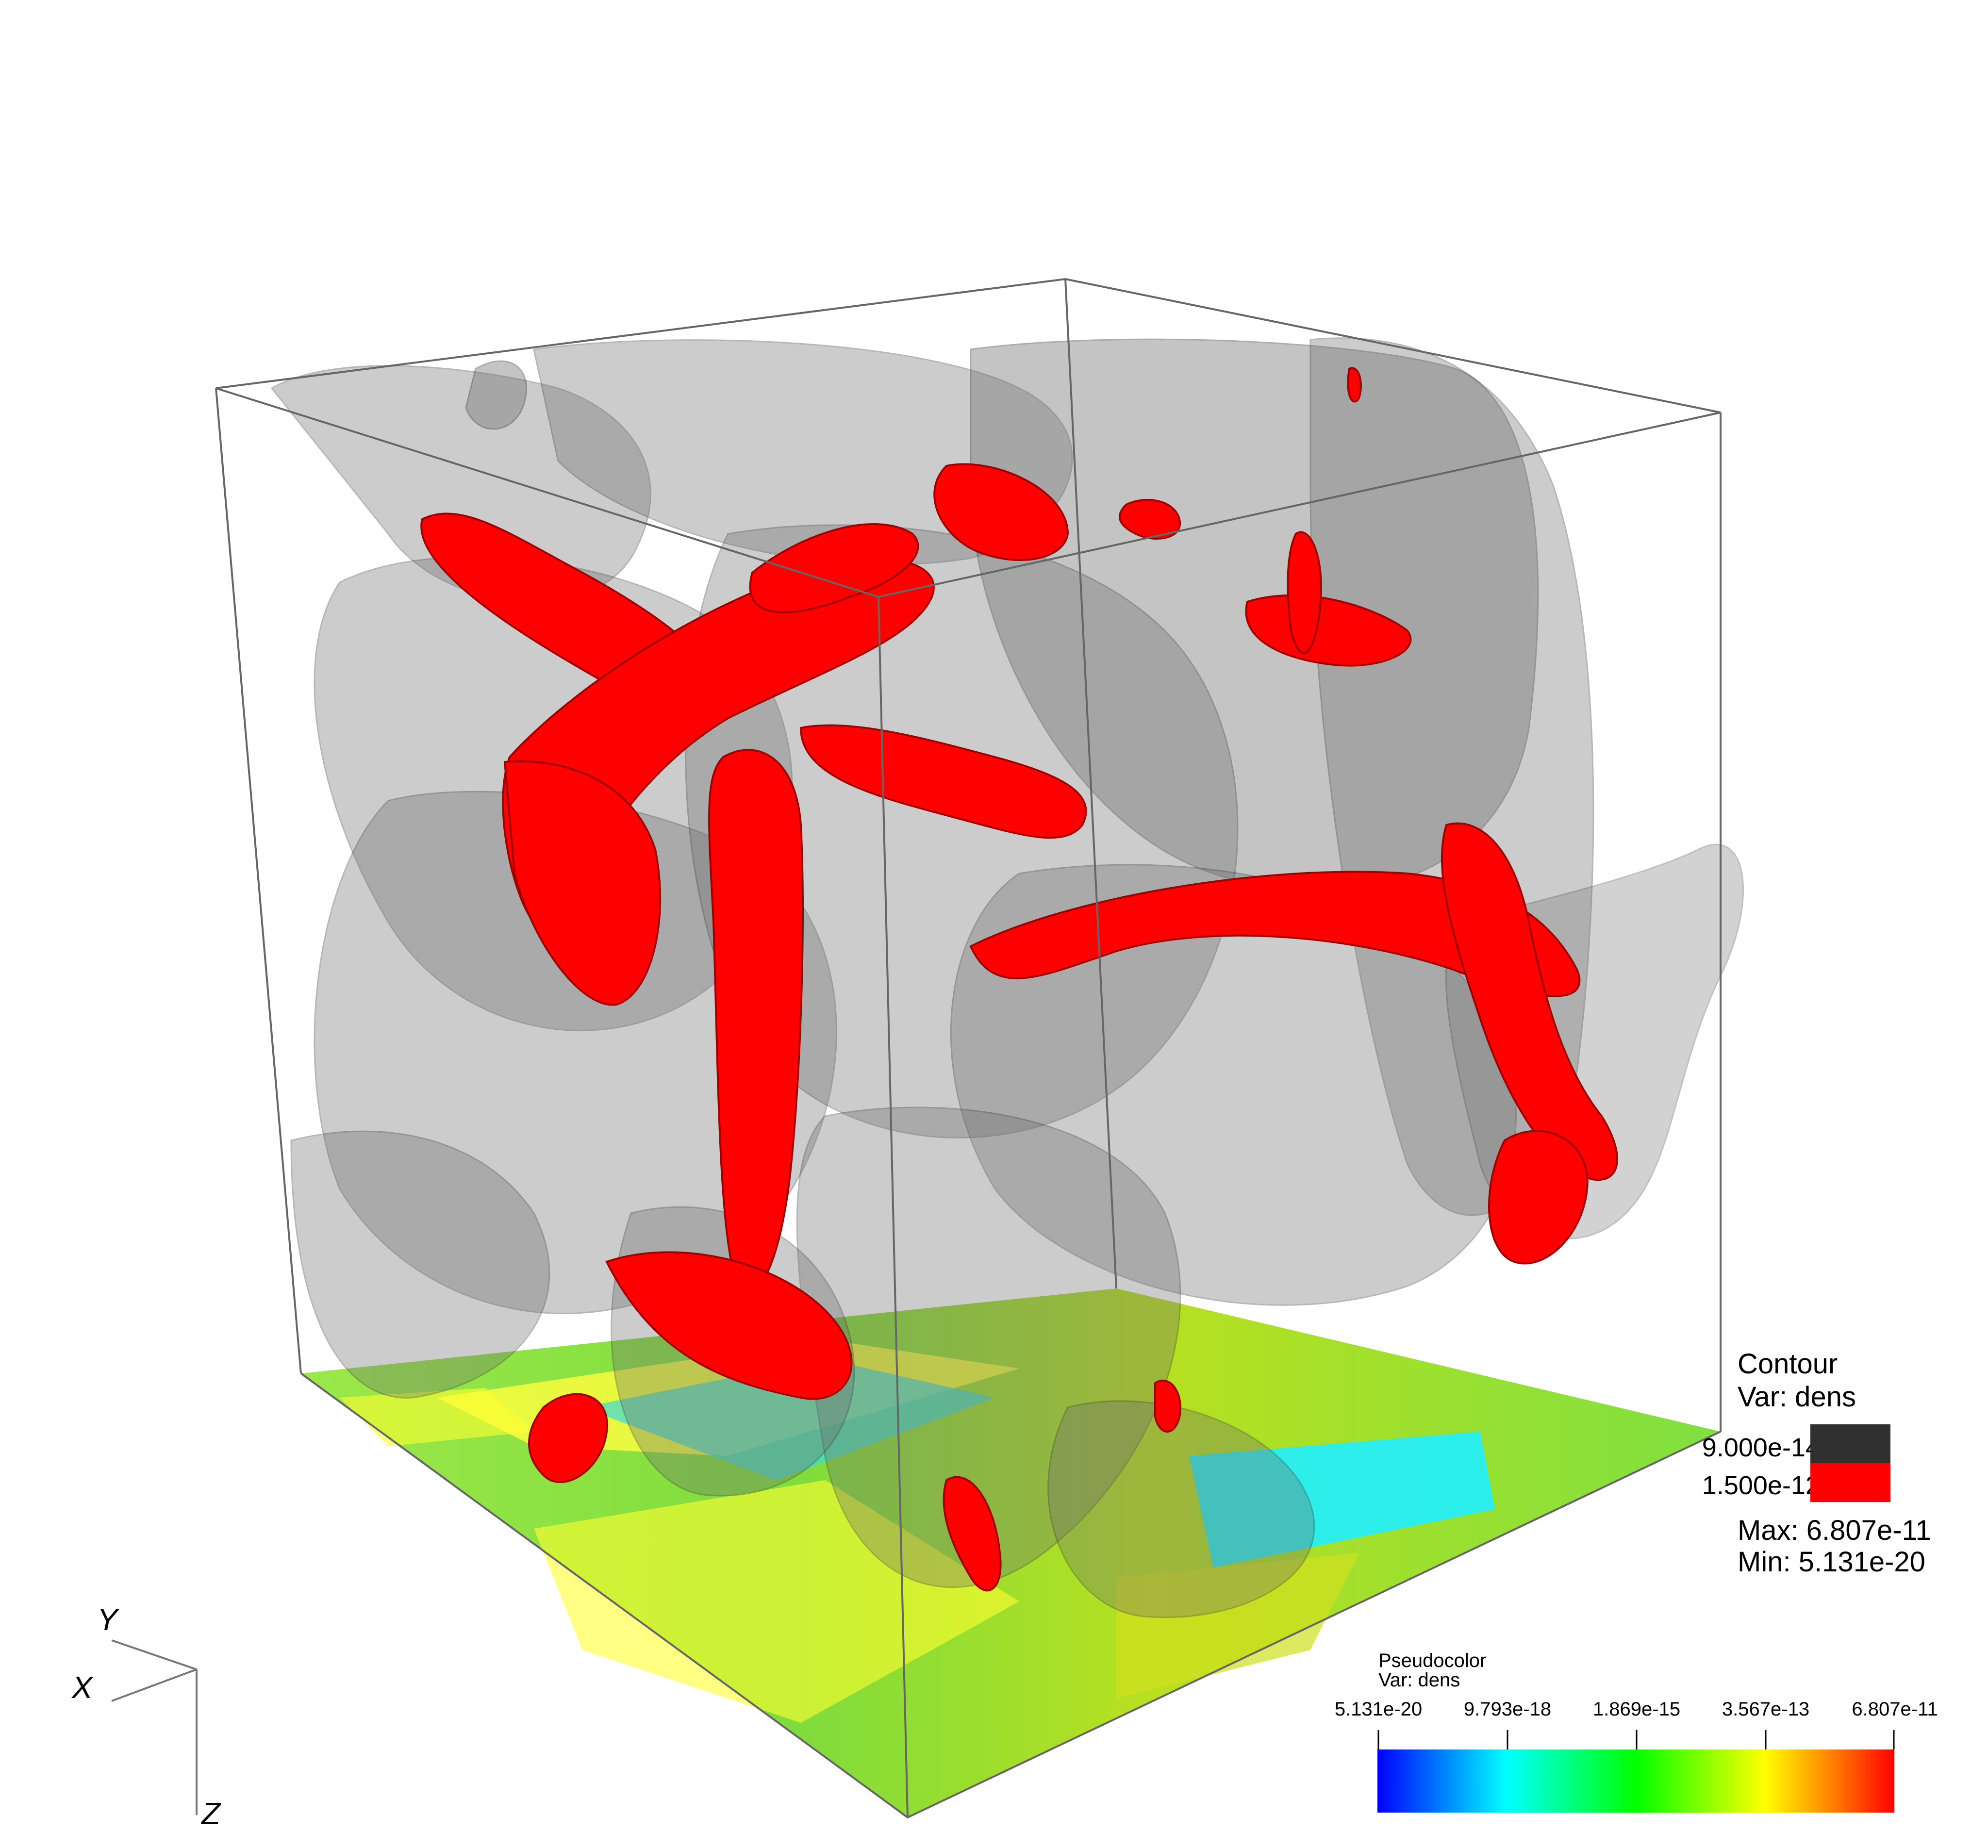 This screenshot has height=1848, width=1988. What do you see at coordinates (1636, 1739) in the screenshot?
I see `colorbar-ticks` at bounding box center [1636, 1739].